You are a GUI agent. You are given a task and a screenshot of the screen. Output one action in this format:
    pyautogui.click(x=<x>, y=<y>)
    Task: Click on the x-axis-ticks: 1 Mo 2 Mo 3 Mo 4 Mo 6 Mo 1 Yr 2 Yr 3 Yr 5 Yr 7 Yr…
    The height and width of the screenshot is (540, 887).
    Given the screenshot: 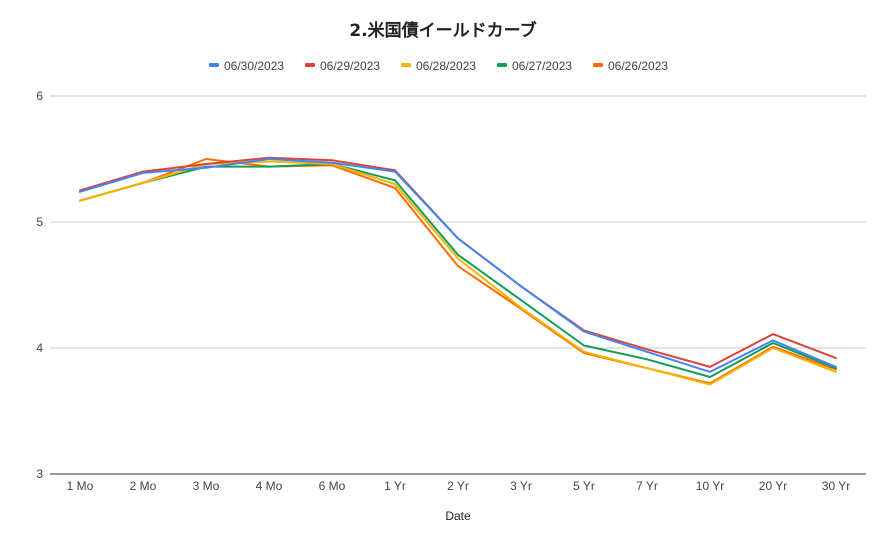 What is the action you would take?
    pyautogui.click(x=459, y=486)
    